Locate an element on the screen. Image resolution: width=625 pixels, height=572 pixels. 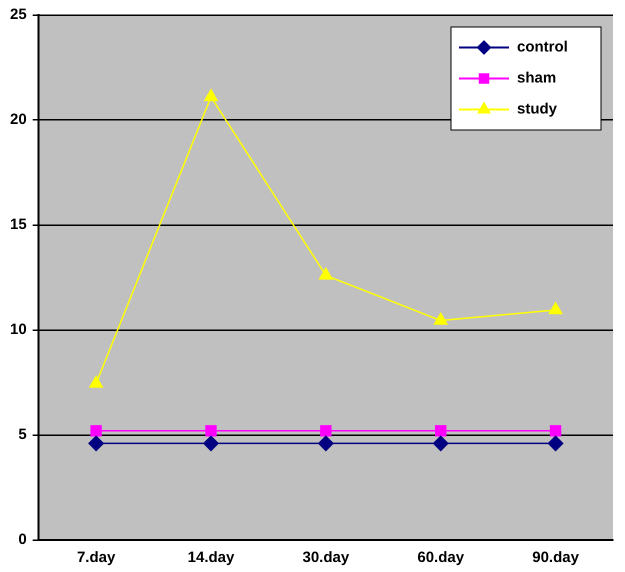
y-tick-label: 10 is located at coordinates (18, 329).